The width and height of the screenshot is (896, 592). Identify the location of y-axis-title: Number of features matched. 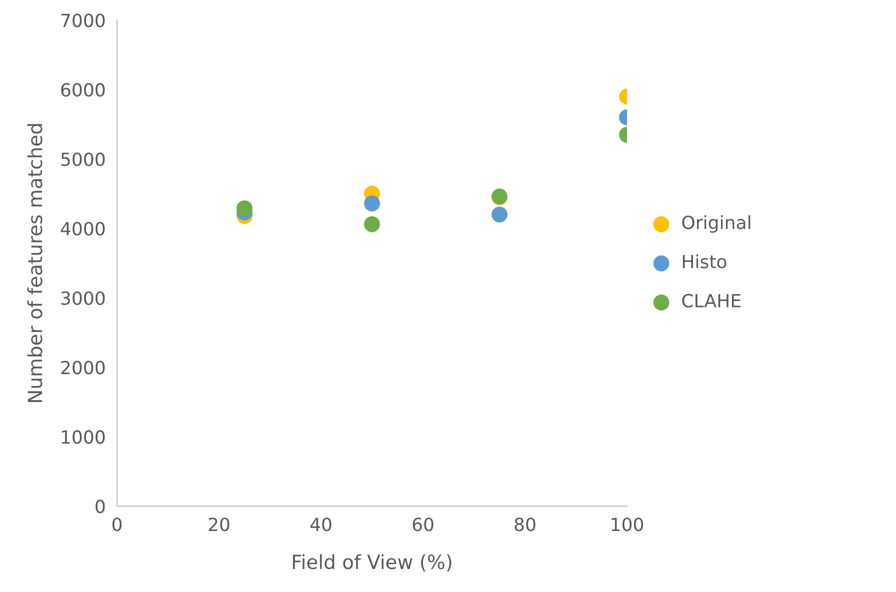
(34, 263).